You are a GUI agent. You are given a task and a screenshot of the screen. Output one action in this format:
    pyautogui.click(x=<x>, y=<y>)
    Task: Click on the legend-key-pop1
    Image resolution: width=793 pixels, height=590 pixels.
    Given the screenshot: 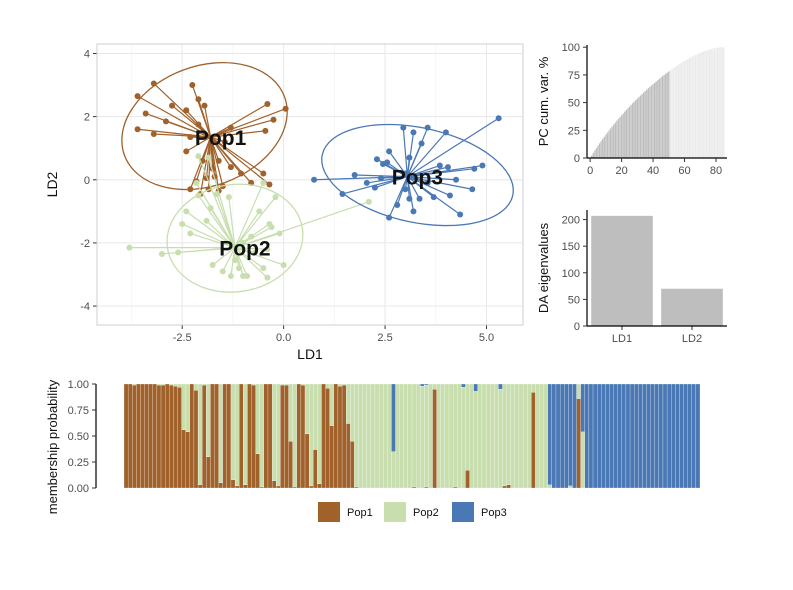 What is the action you would take?
    pyautogui.click(x=329, y=512)
    